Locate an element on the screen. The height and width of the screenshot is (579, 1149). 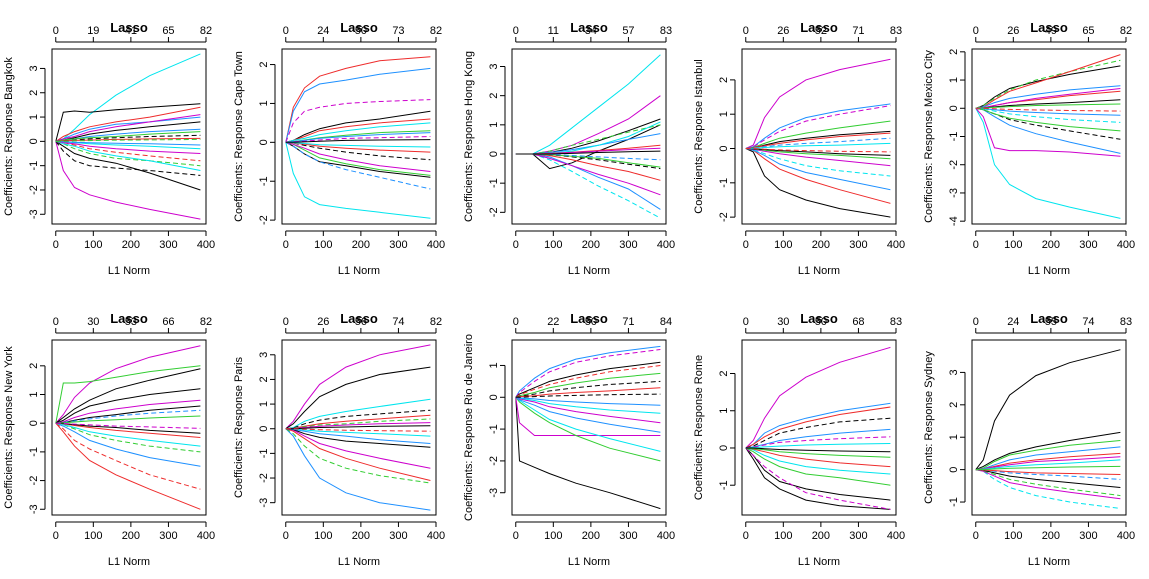
top-tick-label: 56 is located at coordinates (361, 322).